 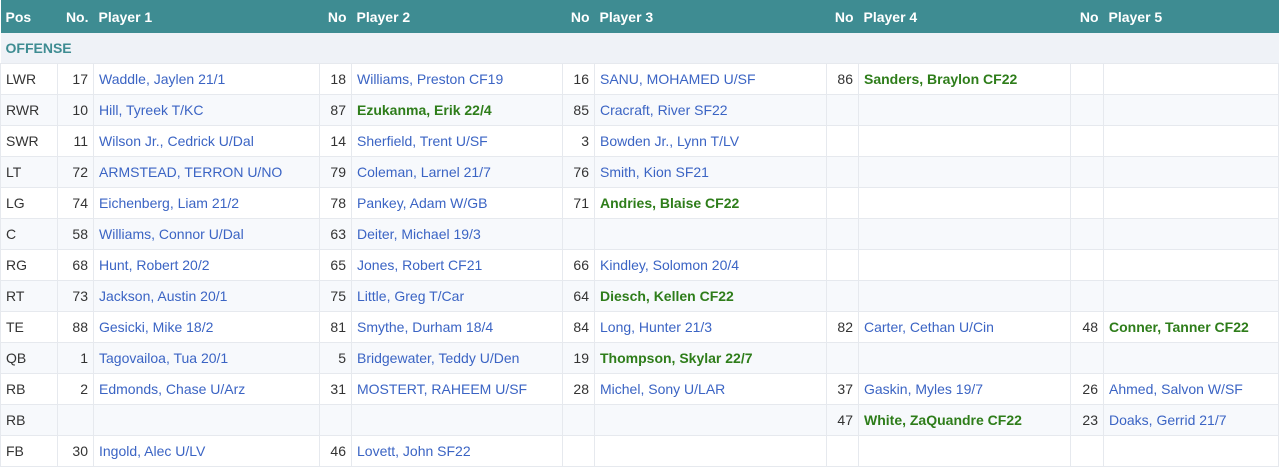 What do you see at coordinates (335, 110) in the screenshot?
I see `jersey-number: 87` at bounding box center [335, 110].